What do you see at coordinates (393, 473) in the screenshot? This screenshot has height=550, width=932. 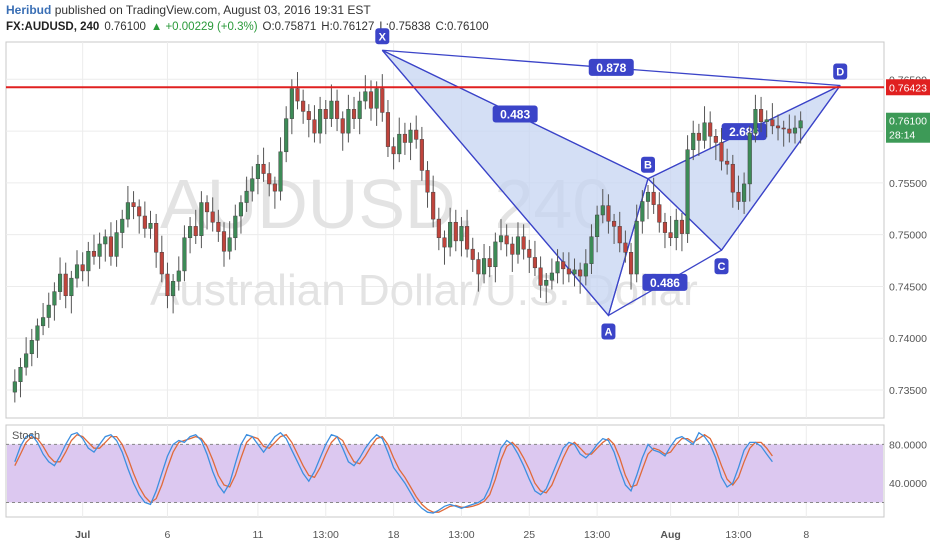 I see `stoch-d-line` at bounding box center [393, 473].